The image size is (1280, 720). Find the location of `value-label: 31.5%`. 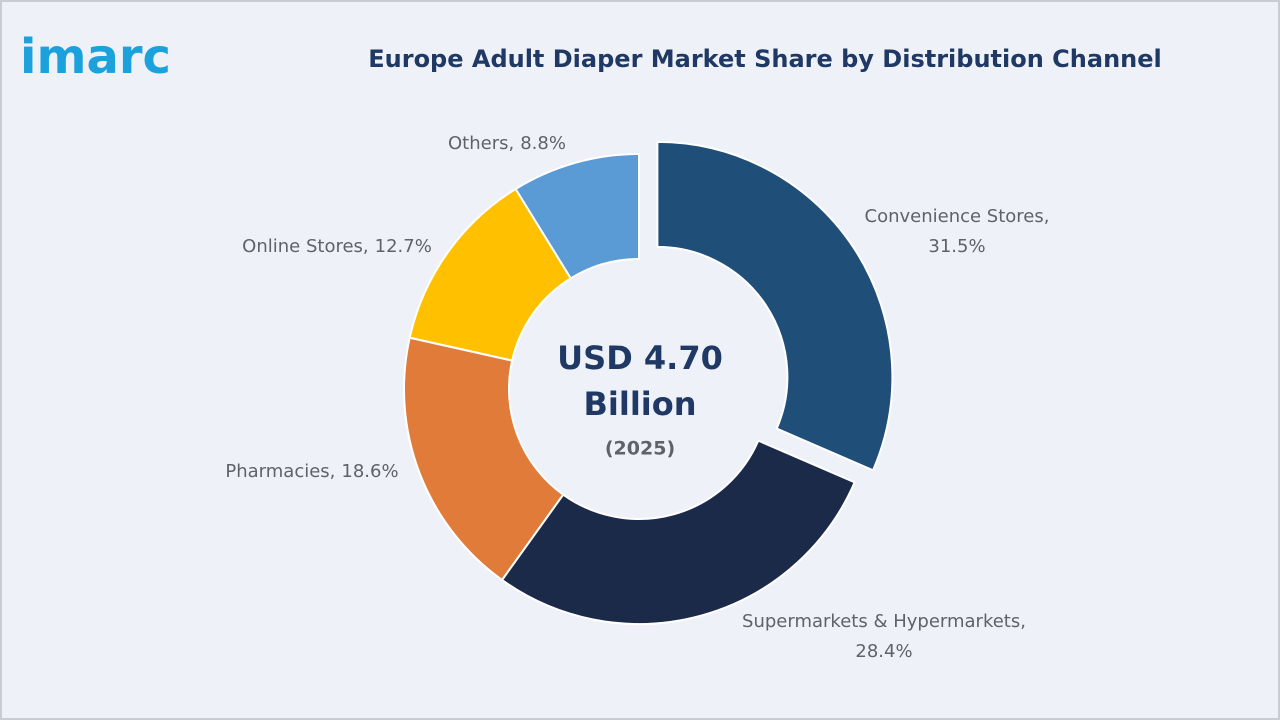

value-label: 31.5% is located at coordinates (956, 246).